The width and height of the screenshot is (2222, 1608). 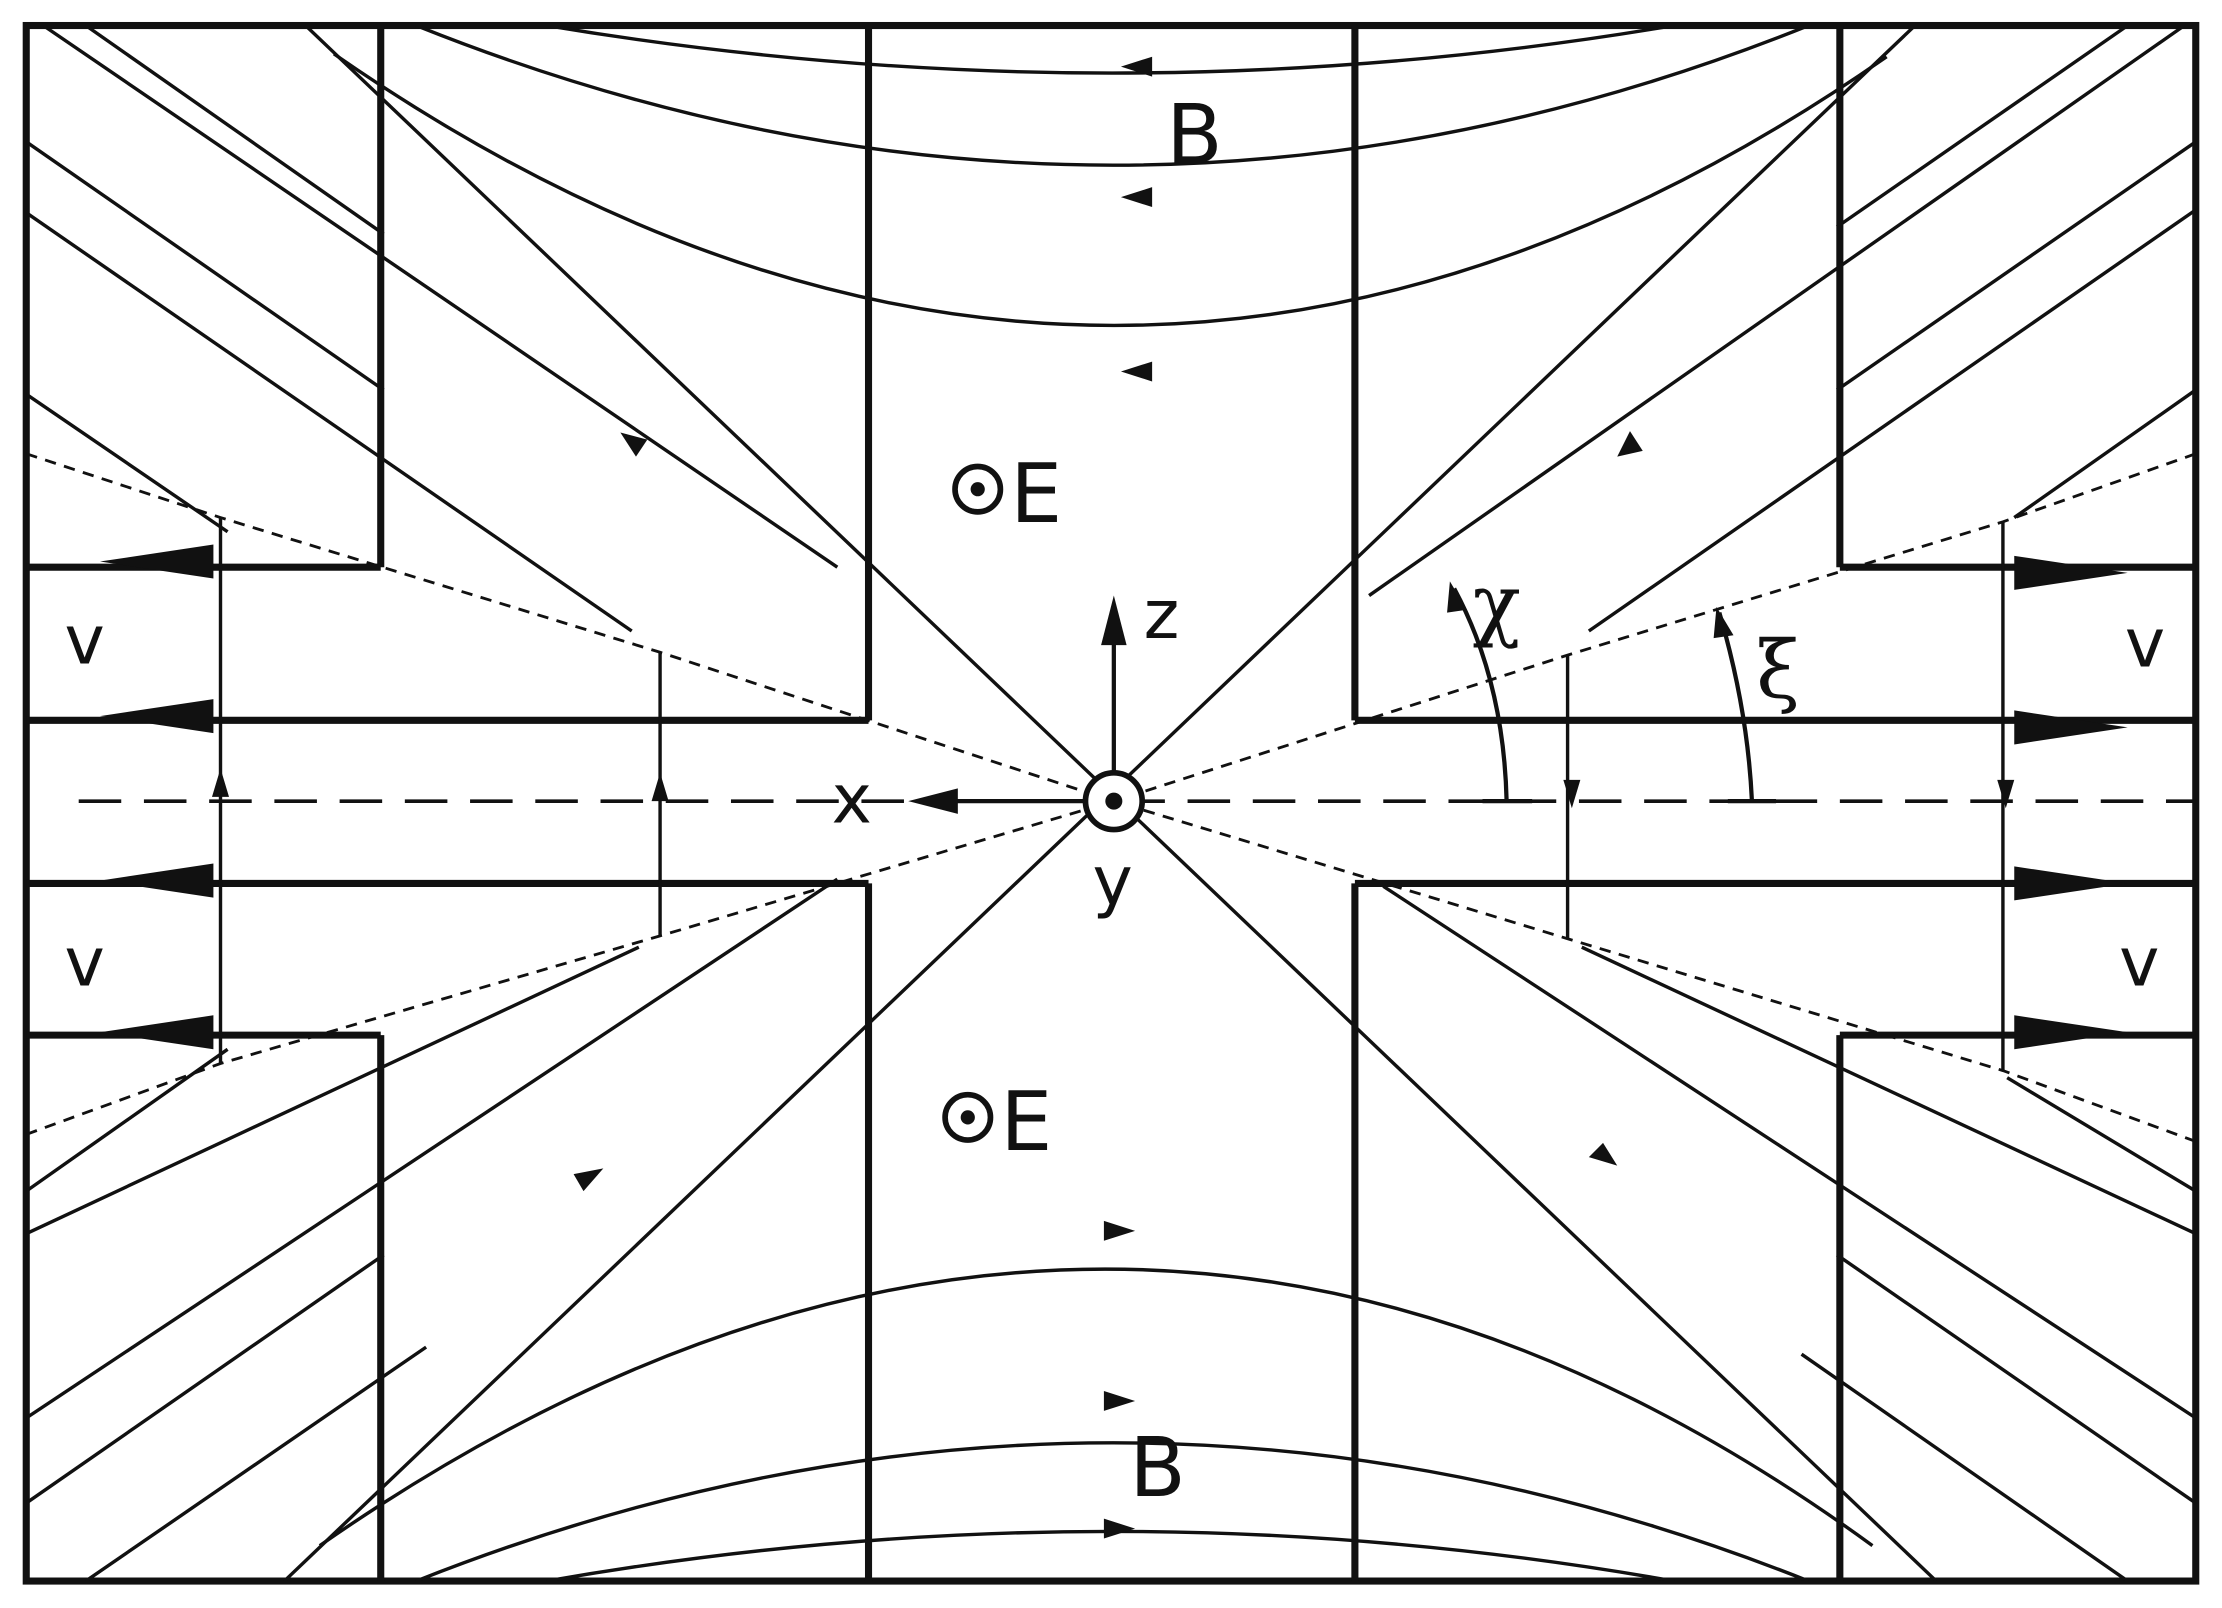 I want to click on angle-markers, so click(x=1612, y=692).